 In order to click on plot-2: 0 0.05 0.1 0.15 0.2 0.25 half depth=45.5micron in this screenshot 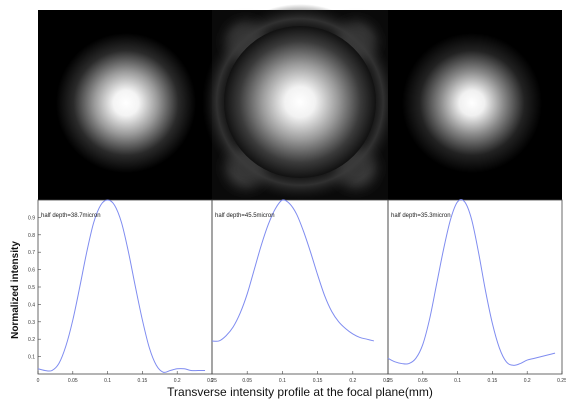, I will do `click(302, 291)`.